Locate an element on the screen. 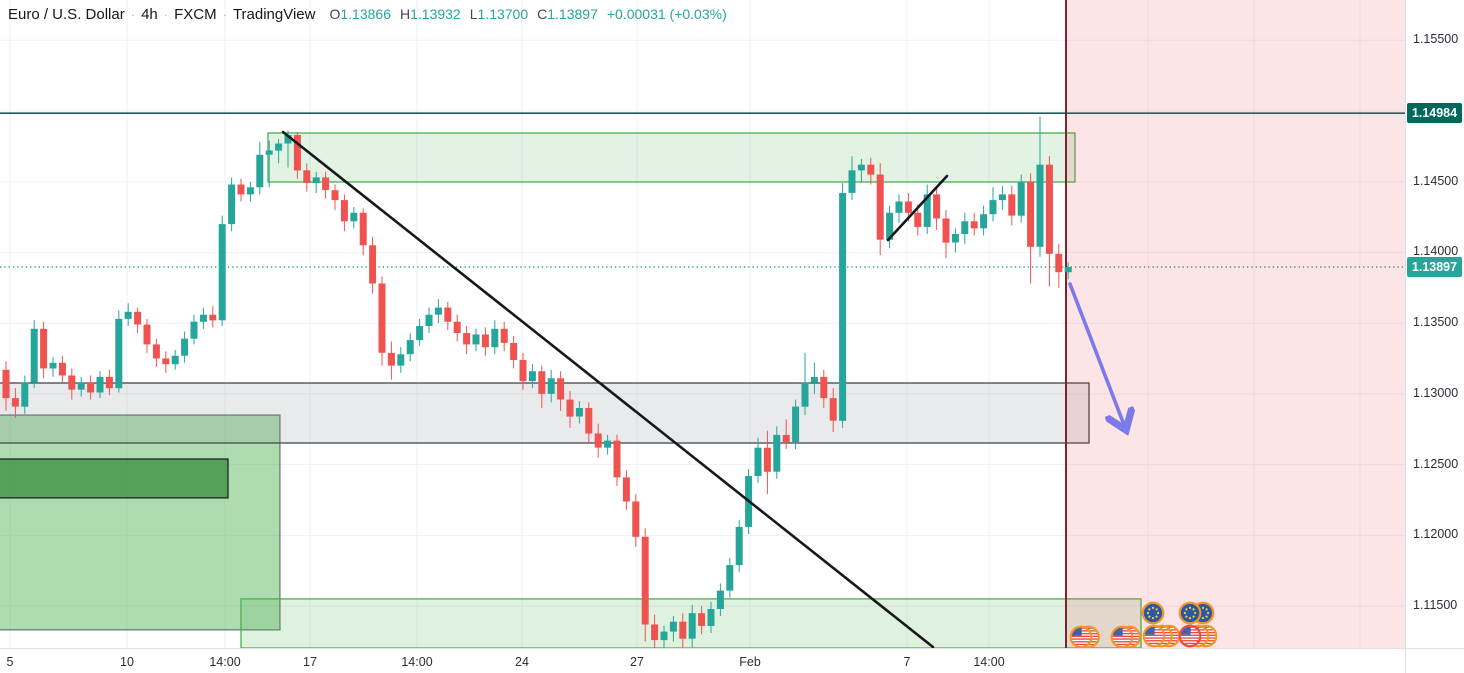  time-axis: 5 10 14:00 17 14:00 24 27 Feb 7 14:00 is located at coordinates (702, 661).